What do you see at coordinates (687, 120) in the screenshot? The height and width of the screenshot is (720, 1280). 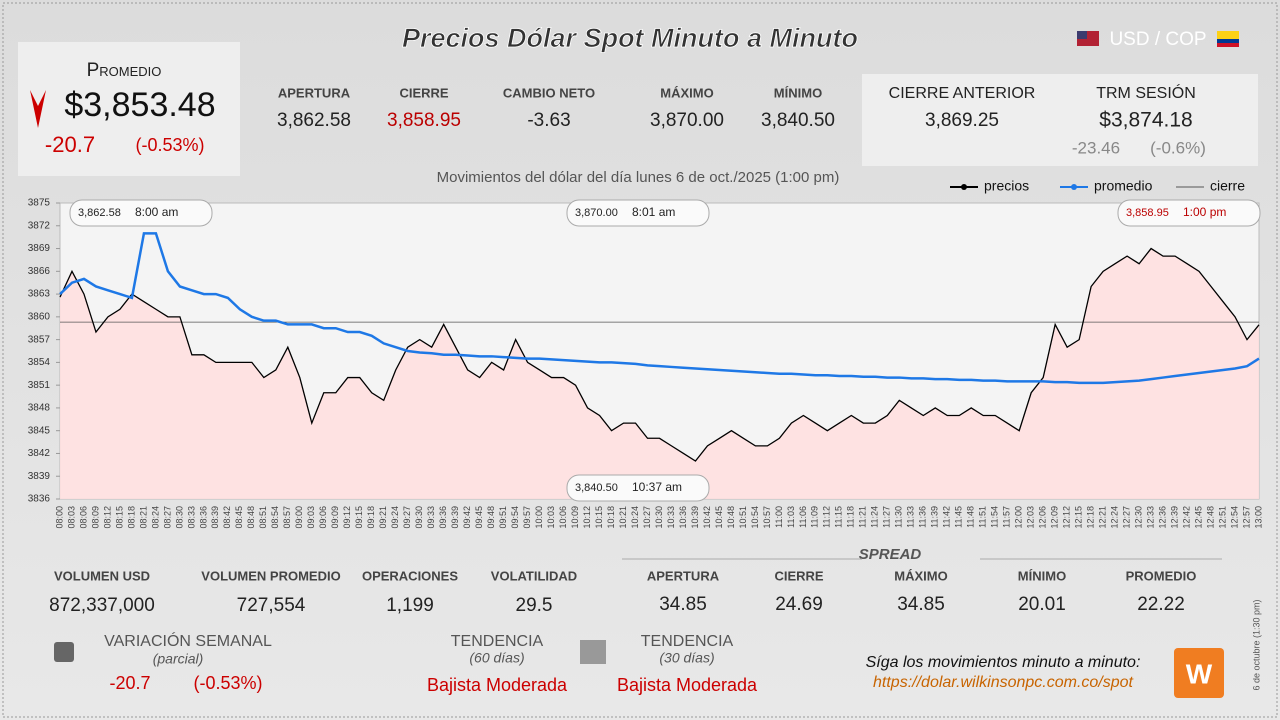 I see `stat-value: 3,870.00` at bounding box center [687, 120].